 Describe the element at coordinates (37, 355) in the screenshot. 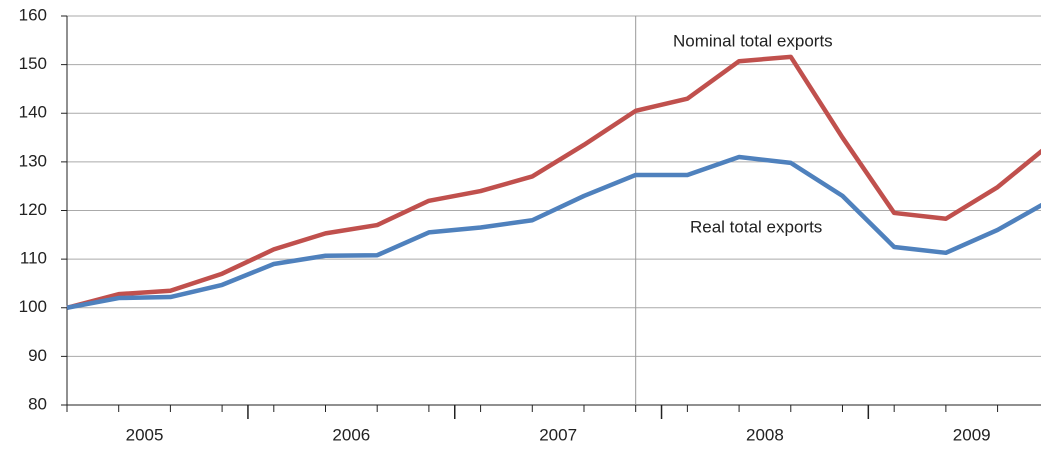

I see `y-tick-label: 90` at that location.